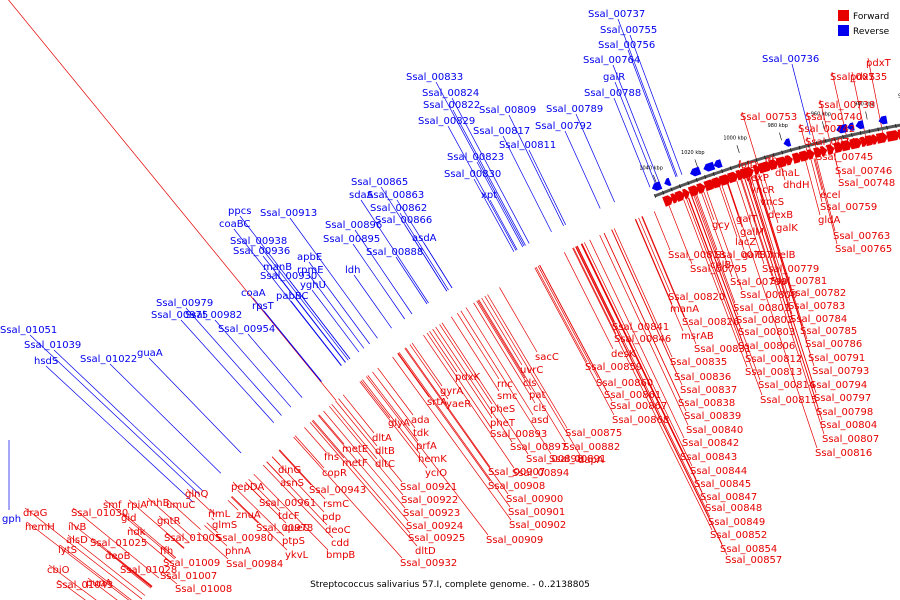 The height and width of the screenshot is (600, 900). I want to click on forward-gene-label: srtA, so click(437, 402).